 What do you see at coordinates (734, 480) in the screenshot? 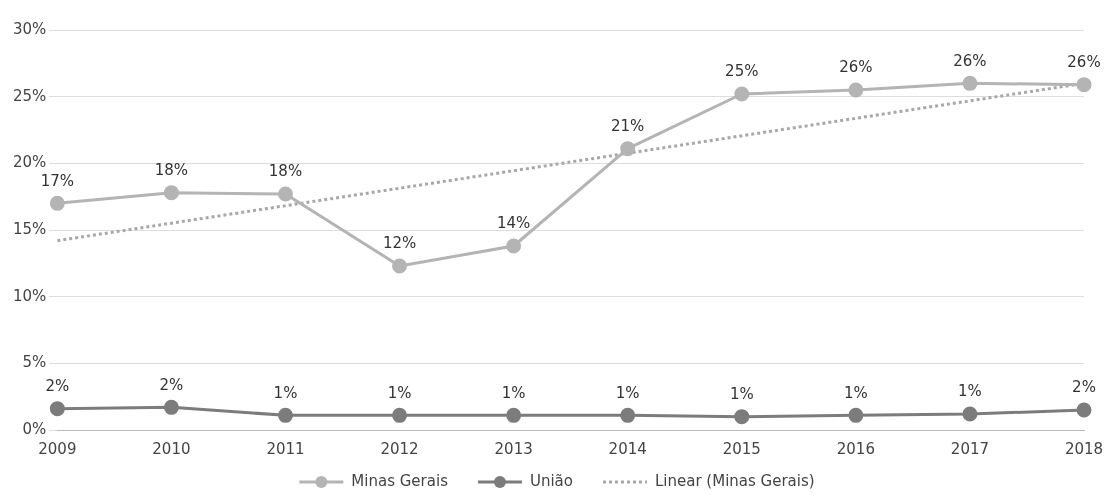
I see `legend-label: Linear (Minas Gerais)` at bounding box center [734, 480].